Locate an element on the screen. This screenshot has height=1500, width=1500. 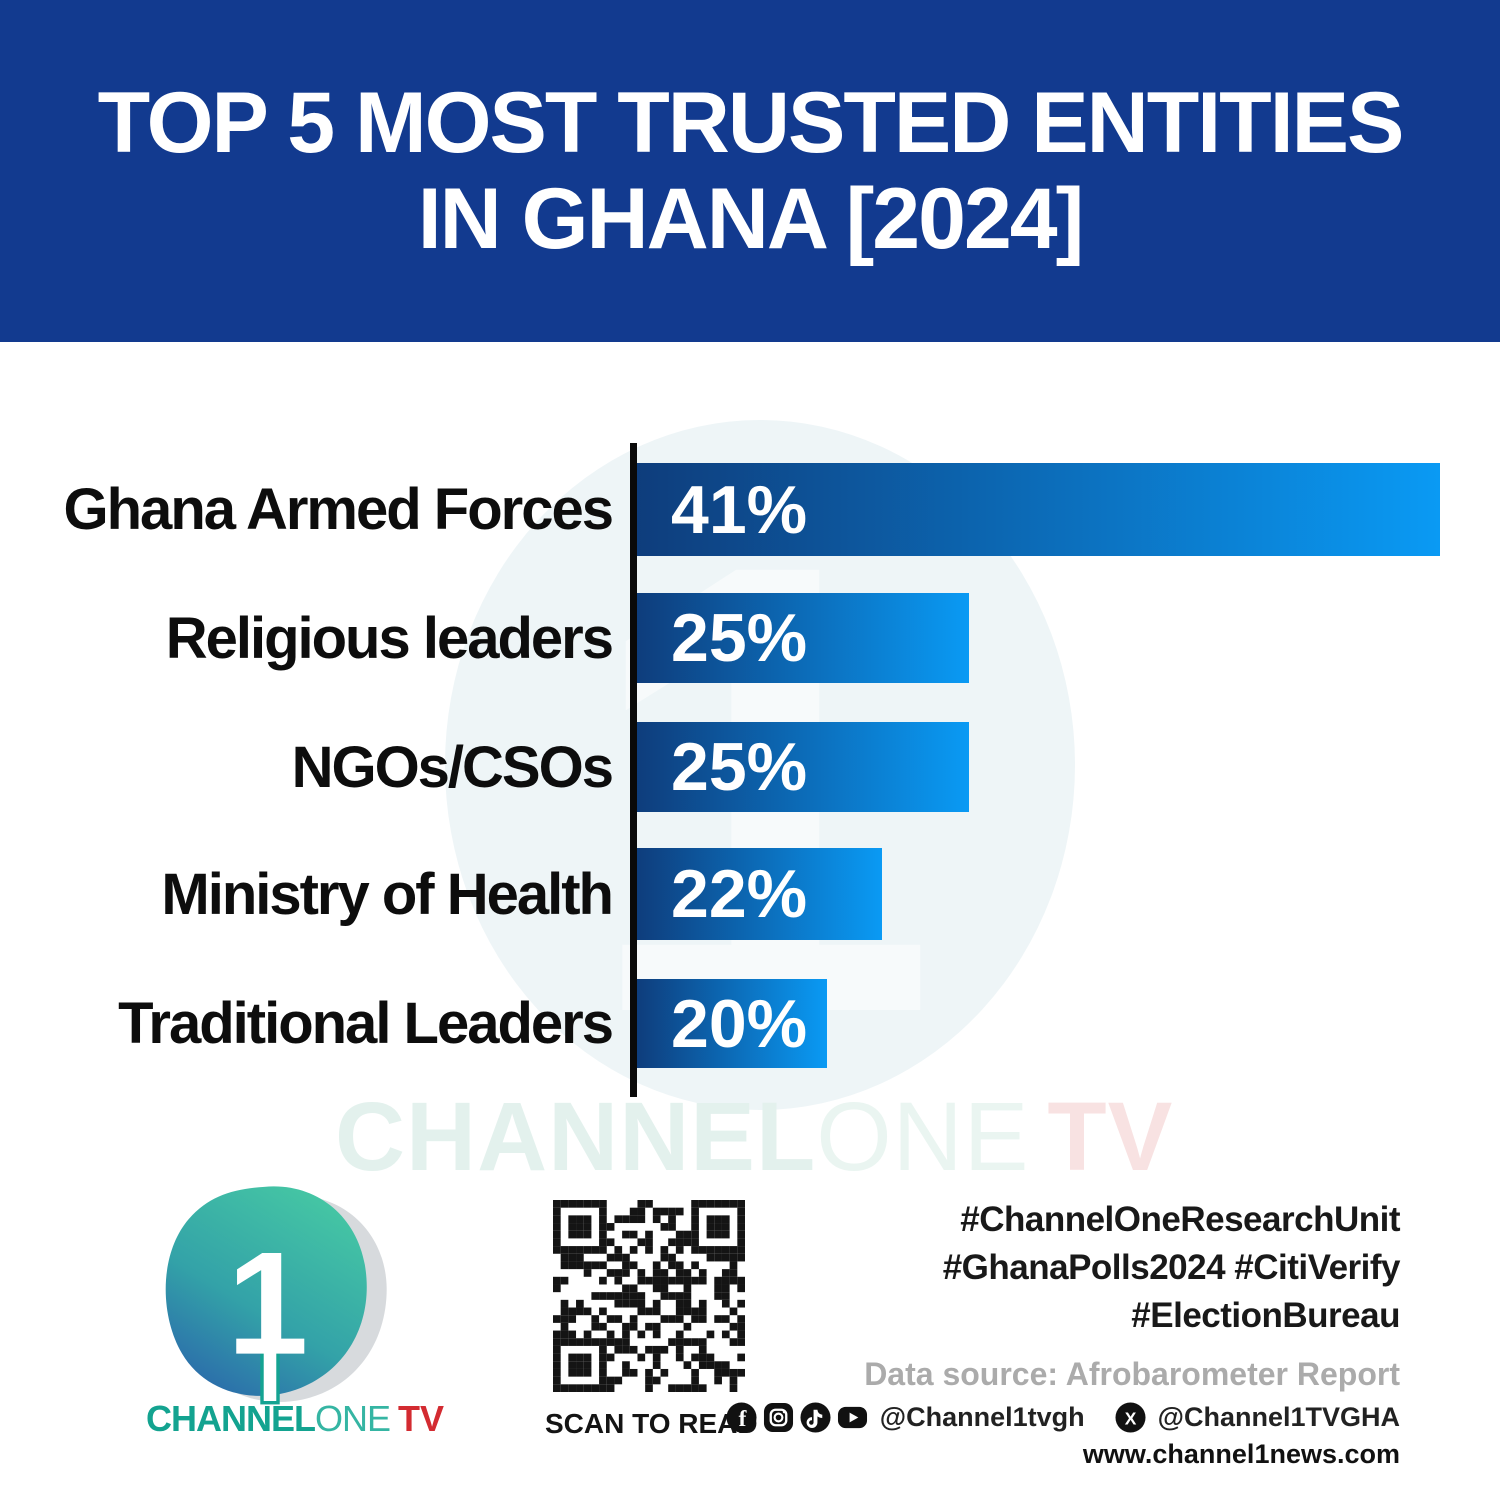
hashtag-line-2: #GhanaPolls2024 #CitiVerify is located at coordinates (1171, 1267).